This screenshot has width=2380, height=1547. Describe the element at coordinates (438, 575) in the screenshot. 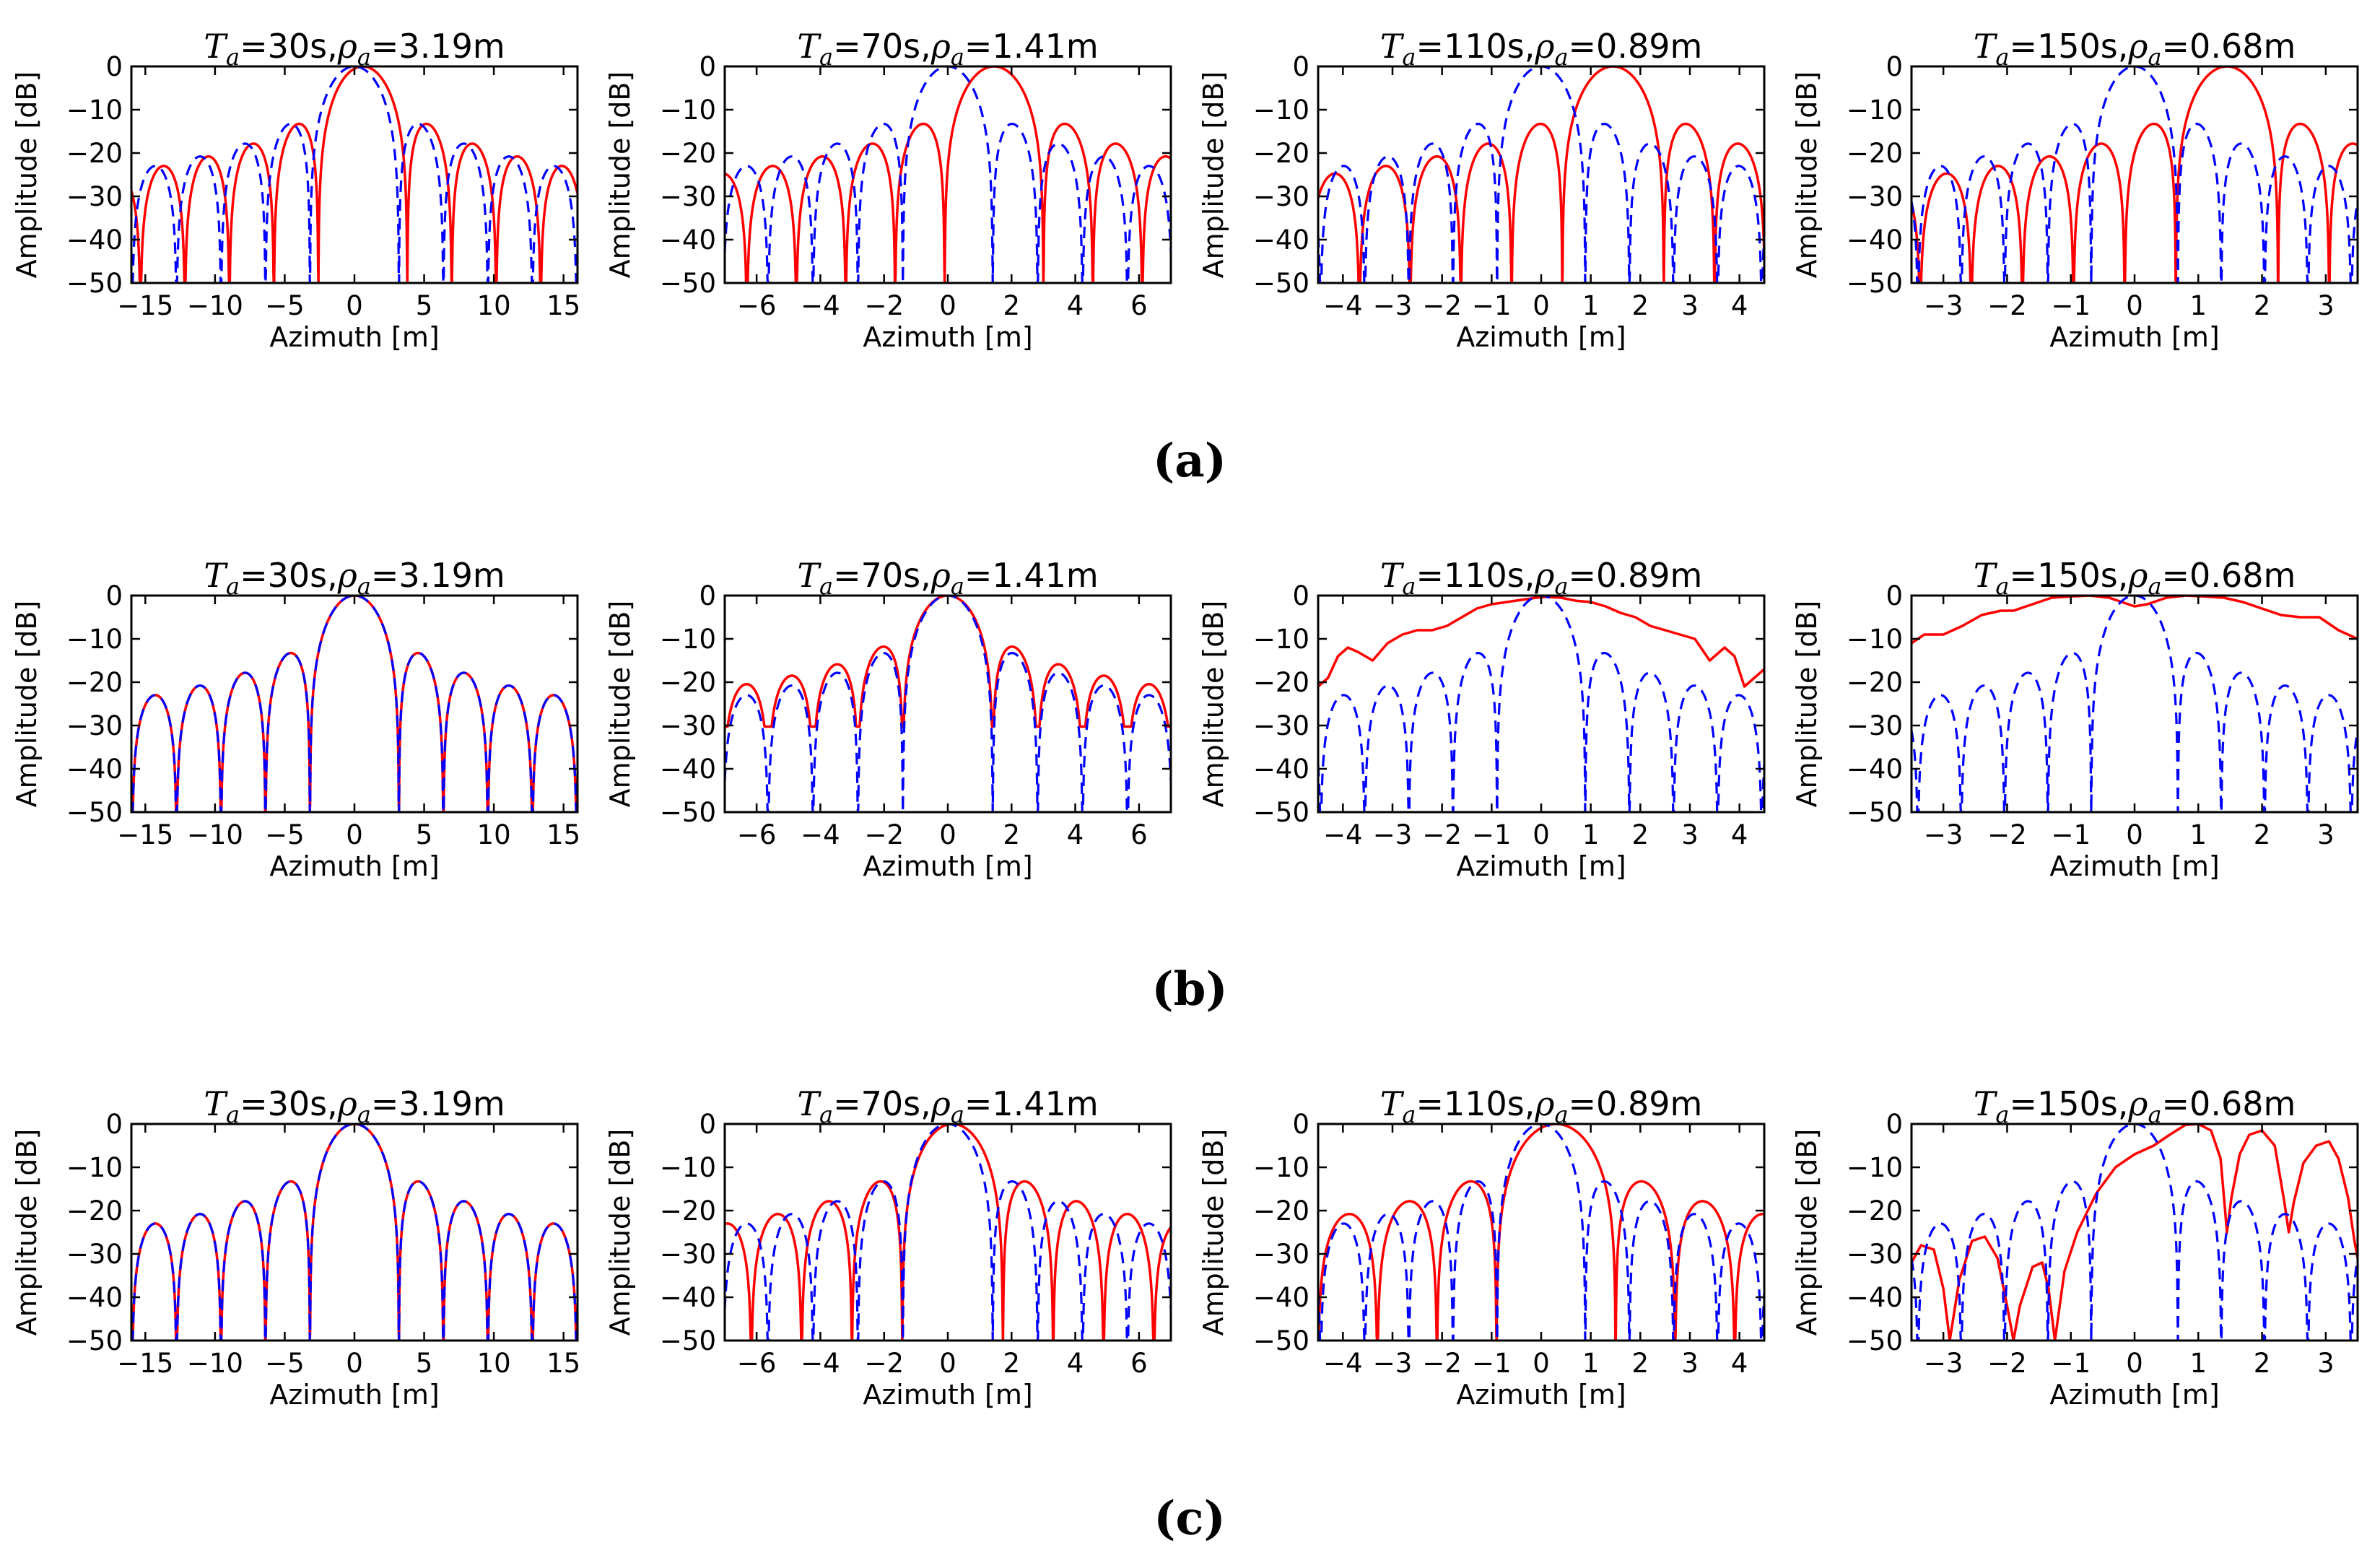

I see `title-part: =3.19m` at that location.